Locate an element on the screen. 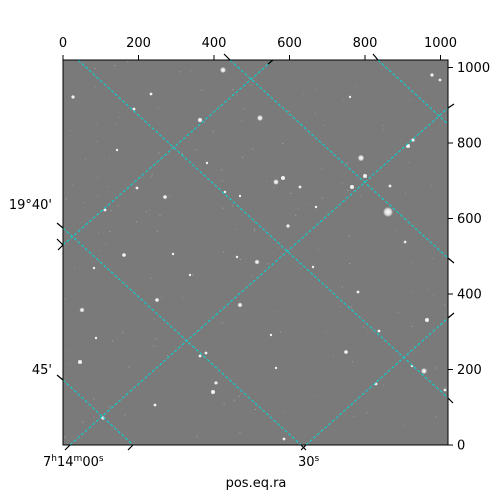 The image size is (500, 500). right-tick-label: 1000 is located at coordinates (473, 68).